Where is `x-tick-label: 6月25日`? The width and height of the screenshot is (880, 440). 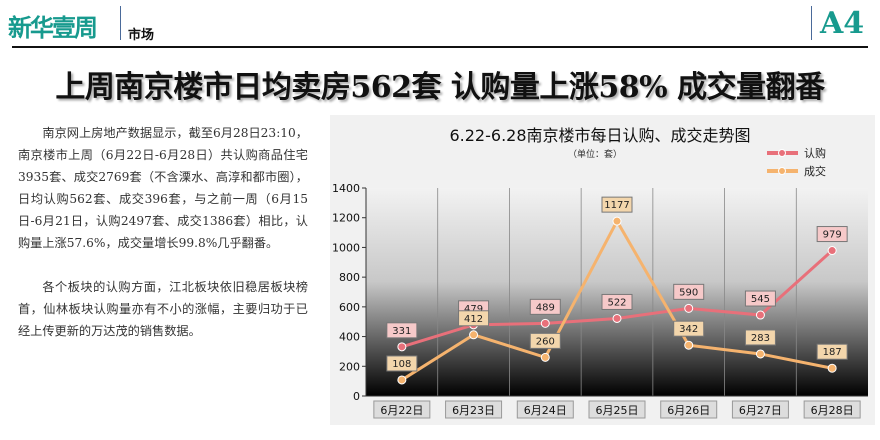 x-tick-label: 6月25日 is located at coordinates (617, 410).